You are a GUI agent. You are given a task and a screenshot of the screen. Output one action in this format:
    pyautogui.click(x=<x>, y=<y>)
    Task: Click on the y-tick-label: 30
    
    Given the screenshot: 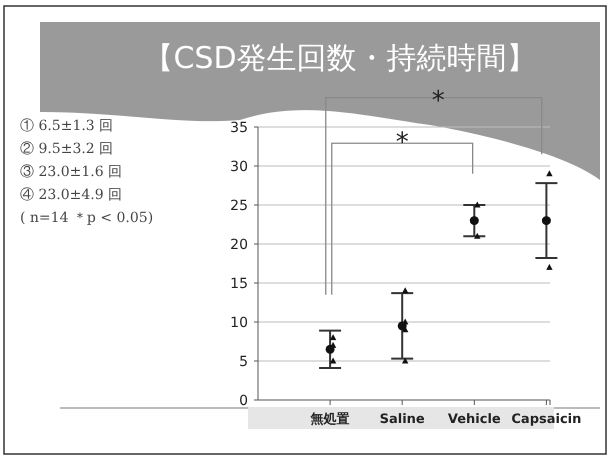 What is the action you would take?
    pyautogui.click(x=239, y=167)
    